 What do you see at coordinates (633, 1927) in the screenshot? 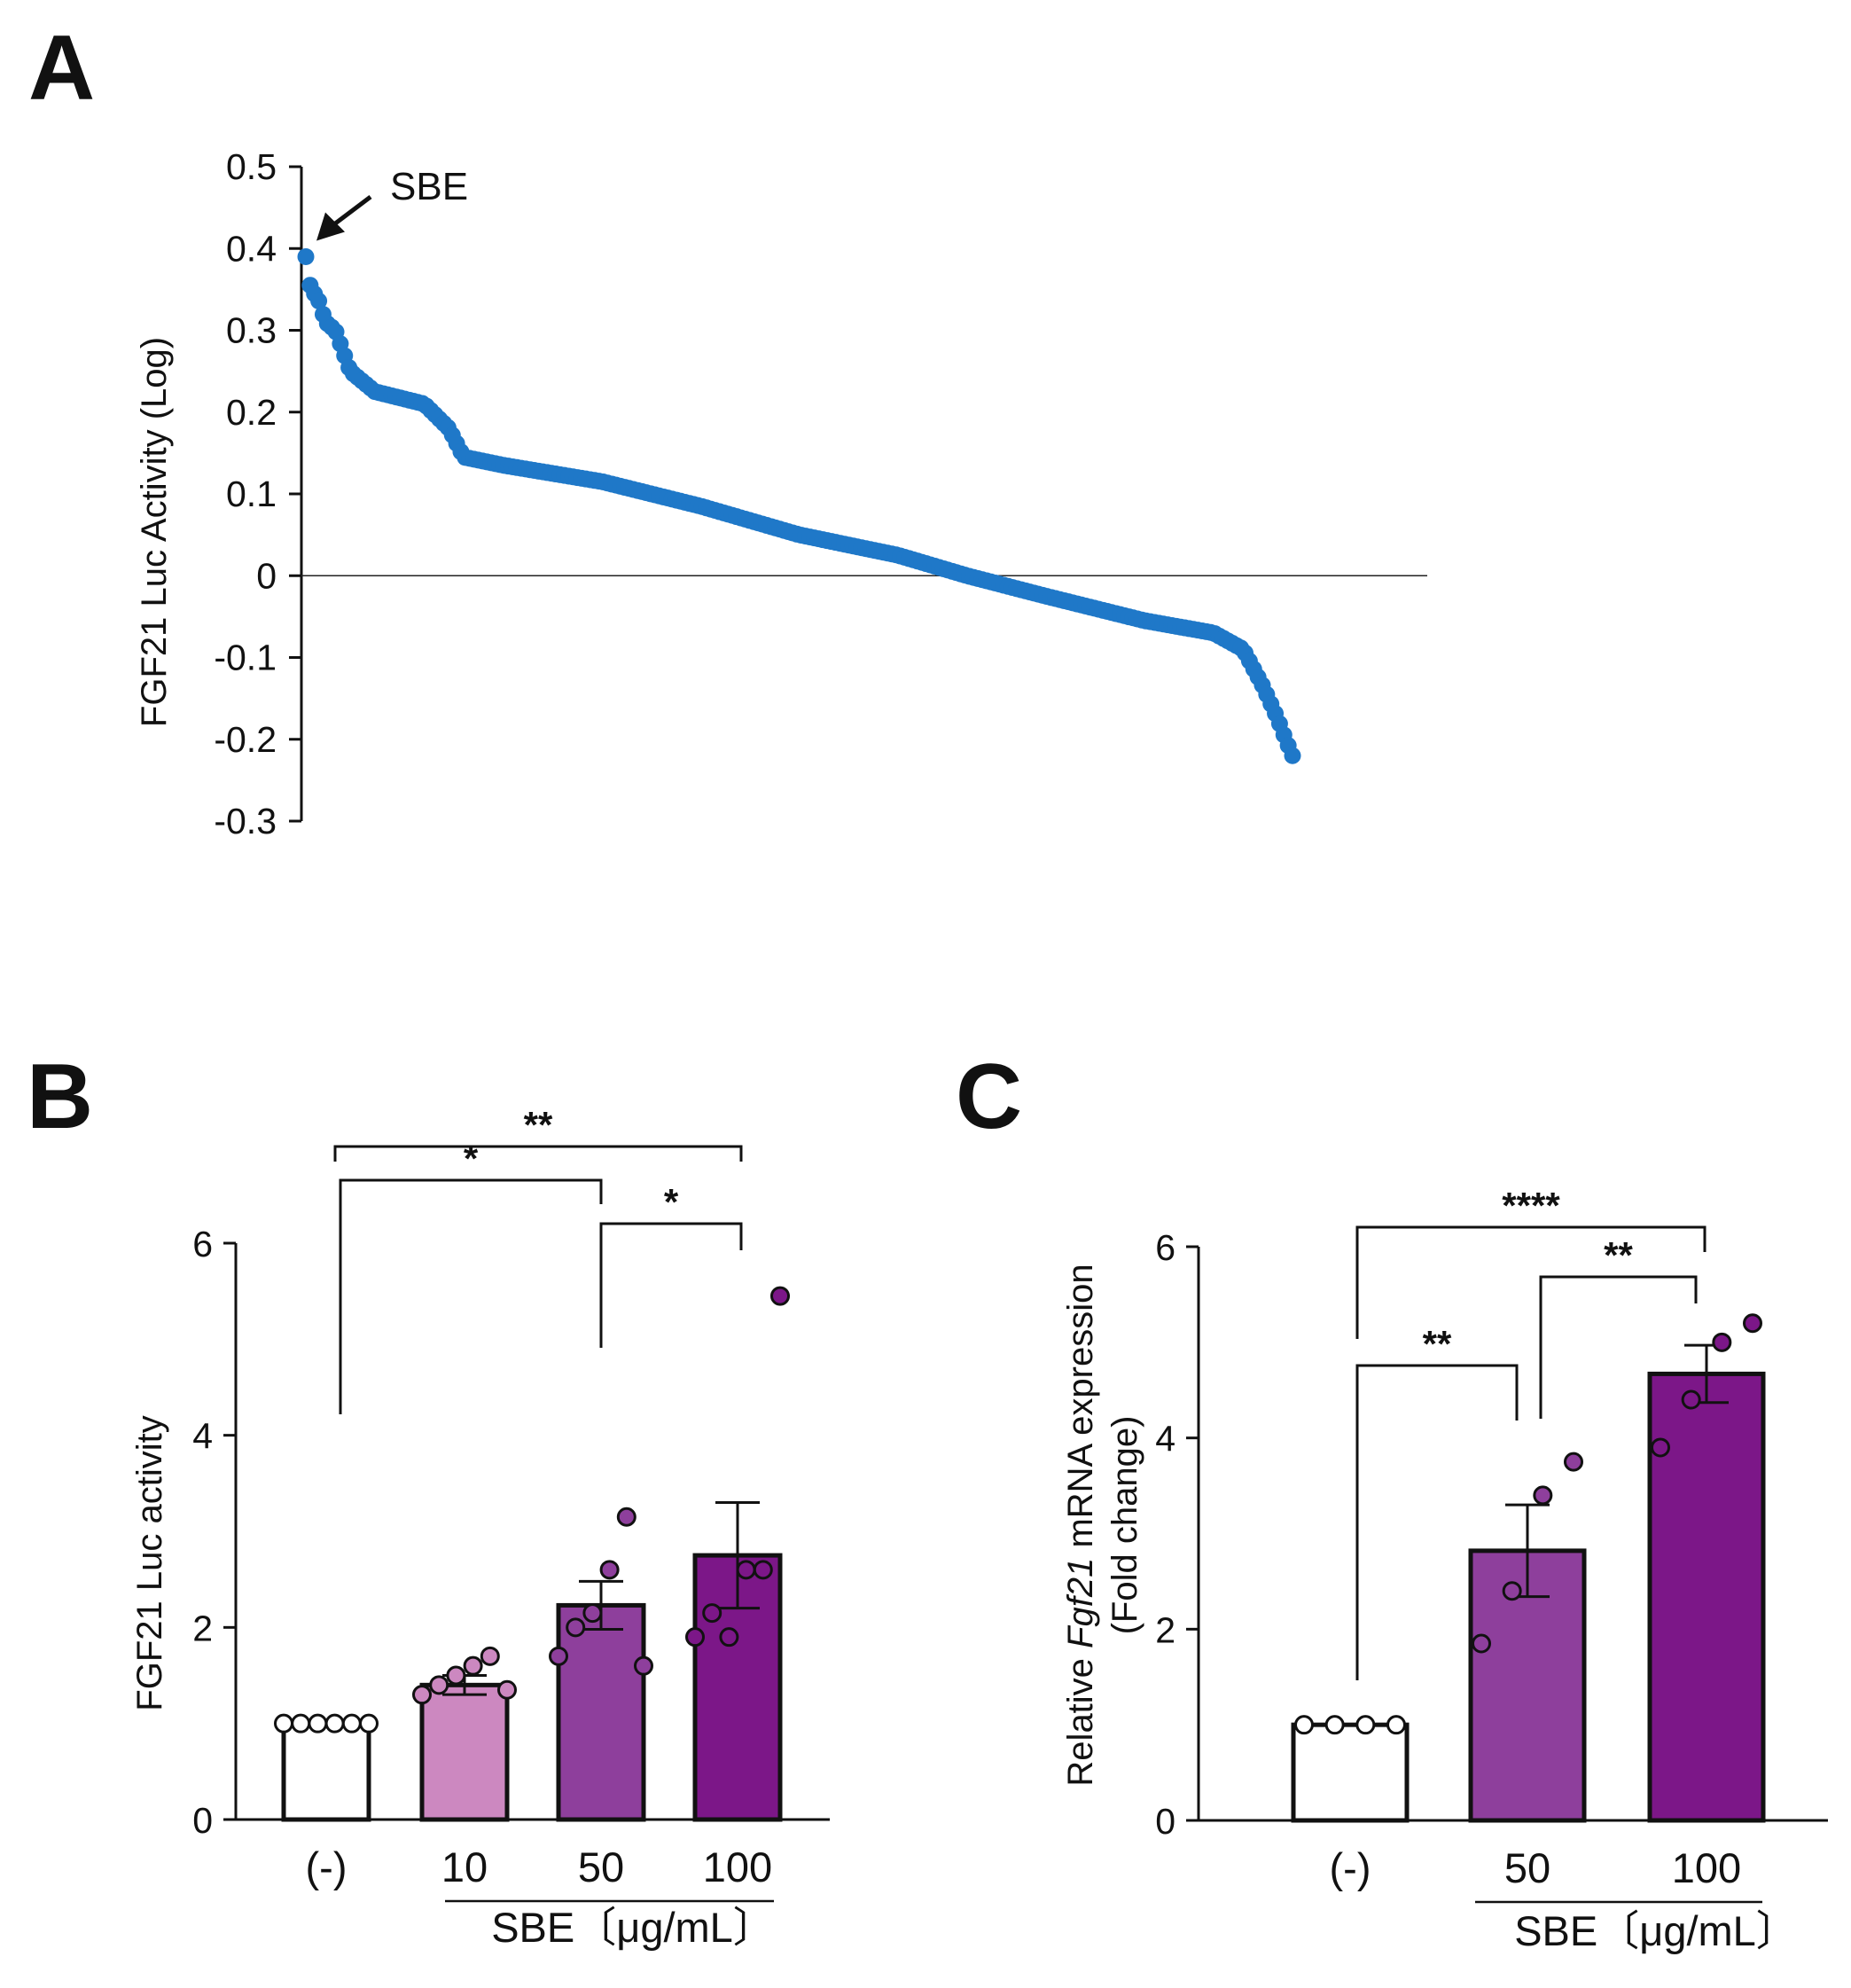
I see `chart-b-group-label: SBE〔μg/mL〕` at bounding box center [633, 1927].